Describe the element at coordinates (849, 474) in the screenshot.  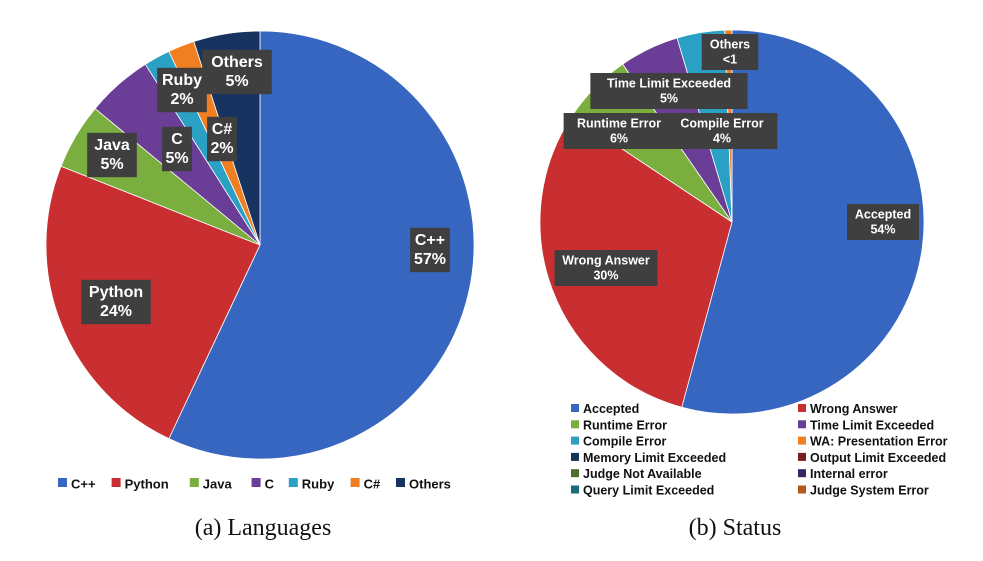
I see `legend-label-internal-error: Internal error` at that location.